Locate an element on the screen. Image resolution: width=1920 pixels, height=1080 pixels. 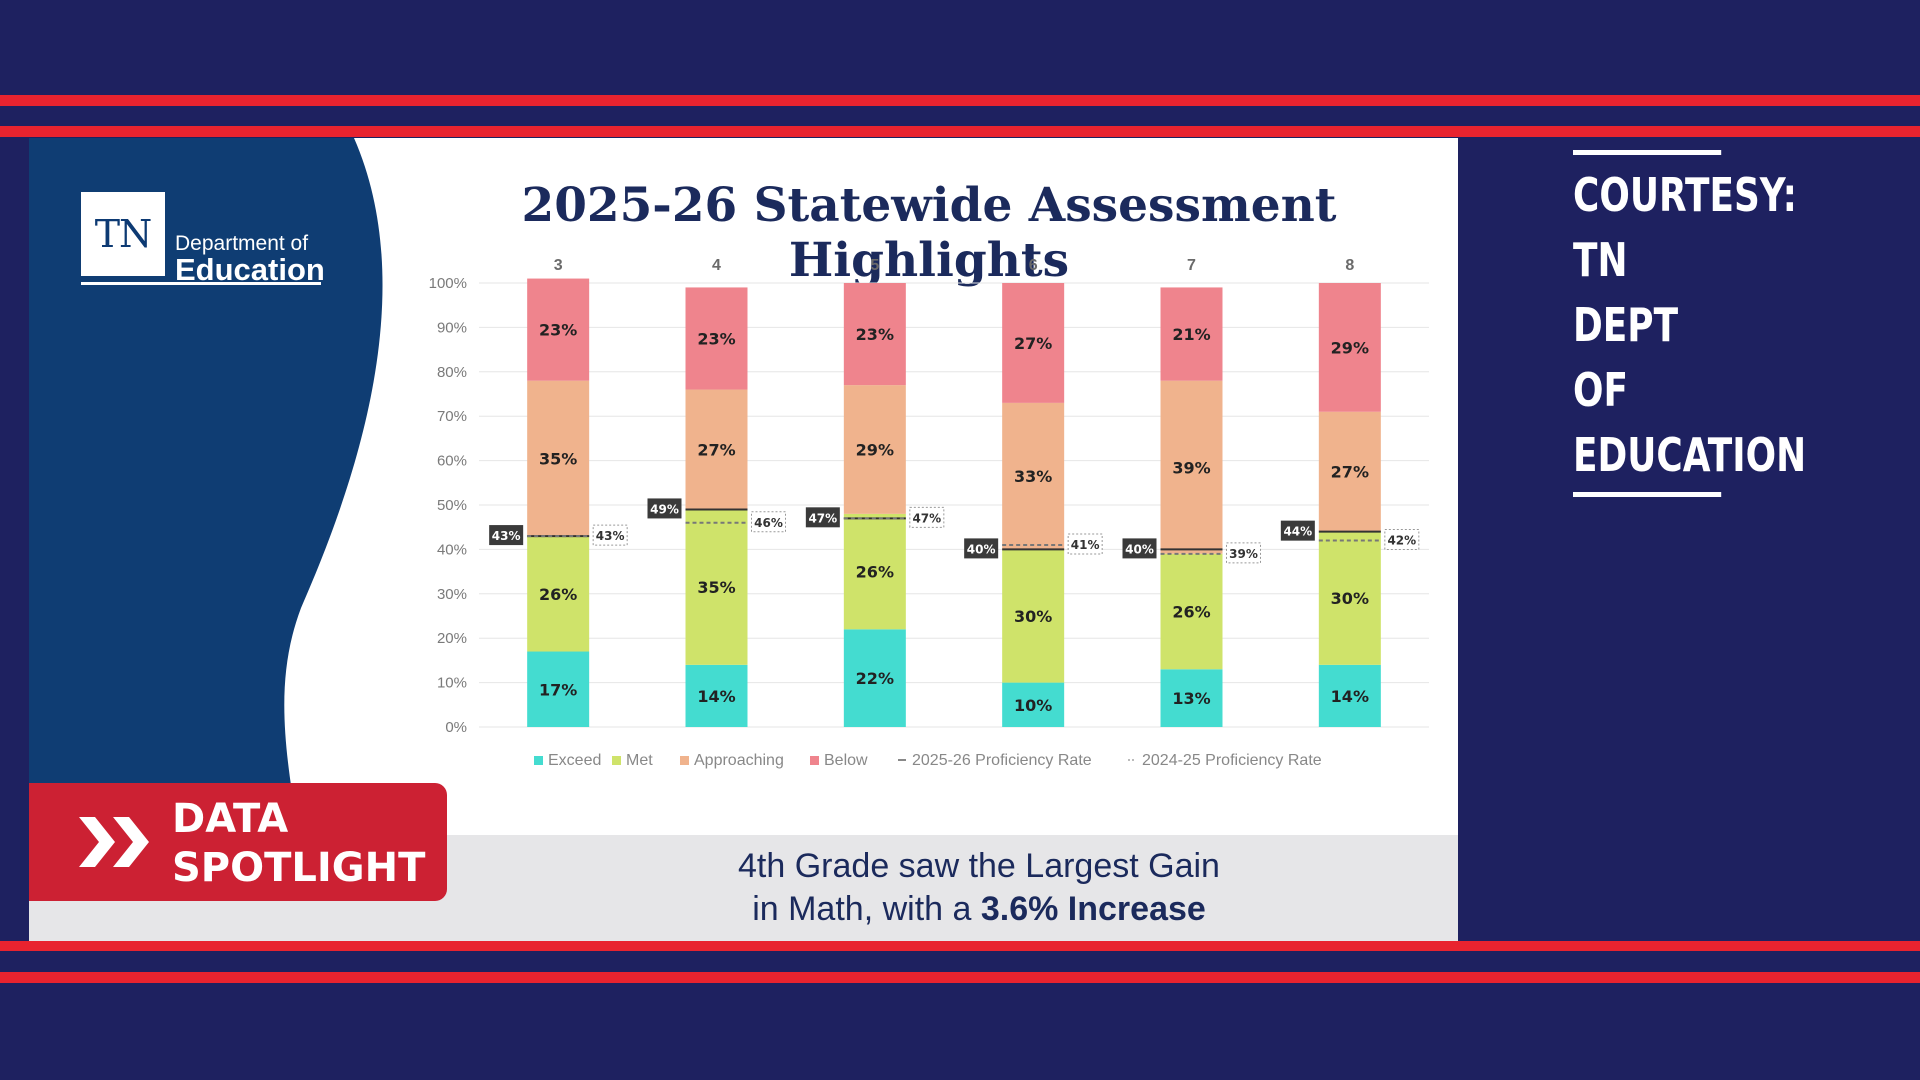
proficiency-tag-2024-25: 43% is located at coordinates (610, 536).